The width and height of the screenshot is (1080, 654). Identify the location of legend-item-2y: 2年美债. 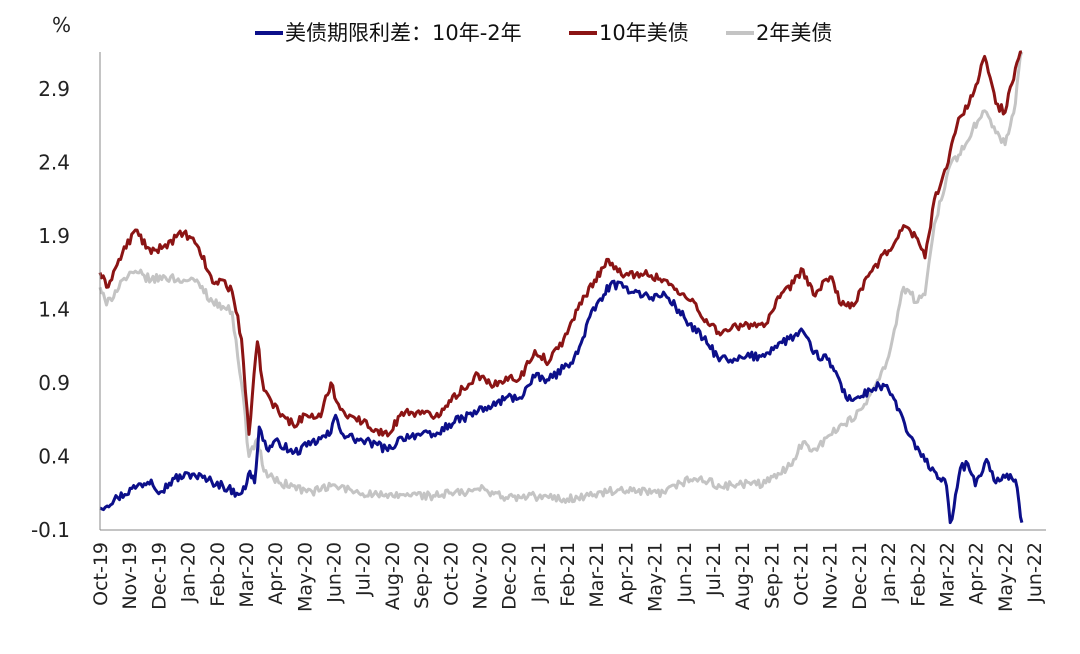
(779, 33).